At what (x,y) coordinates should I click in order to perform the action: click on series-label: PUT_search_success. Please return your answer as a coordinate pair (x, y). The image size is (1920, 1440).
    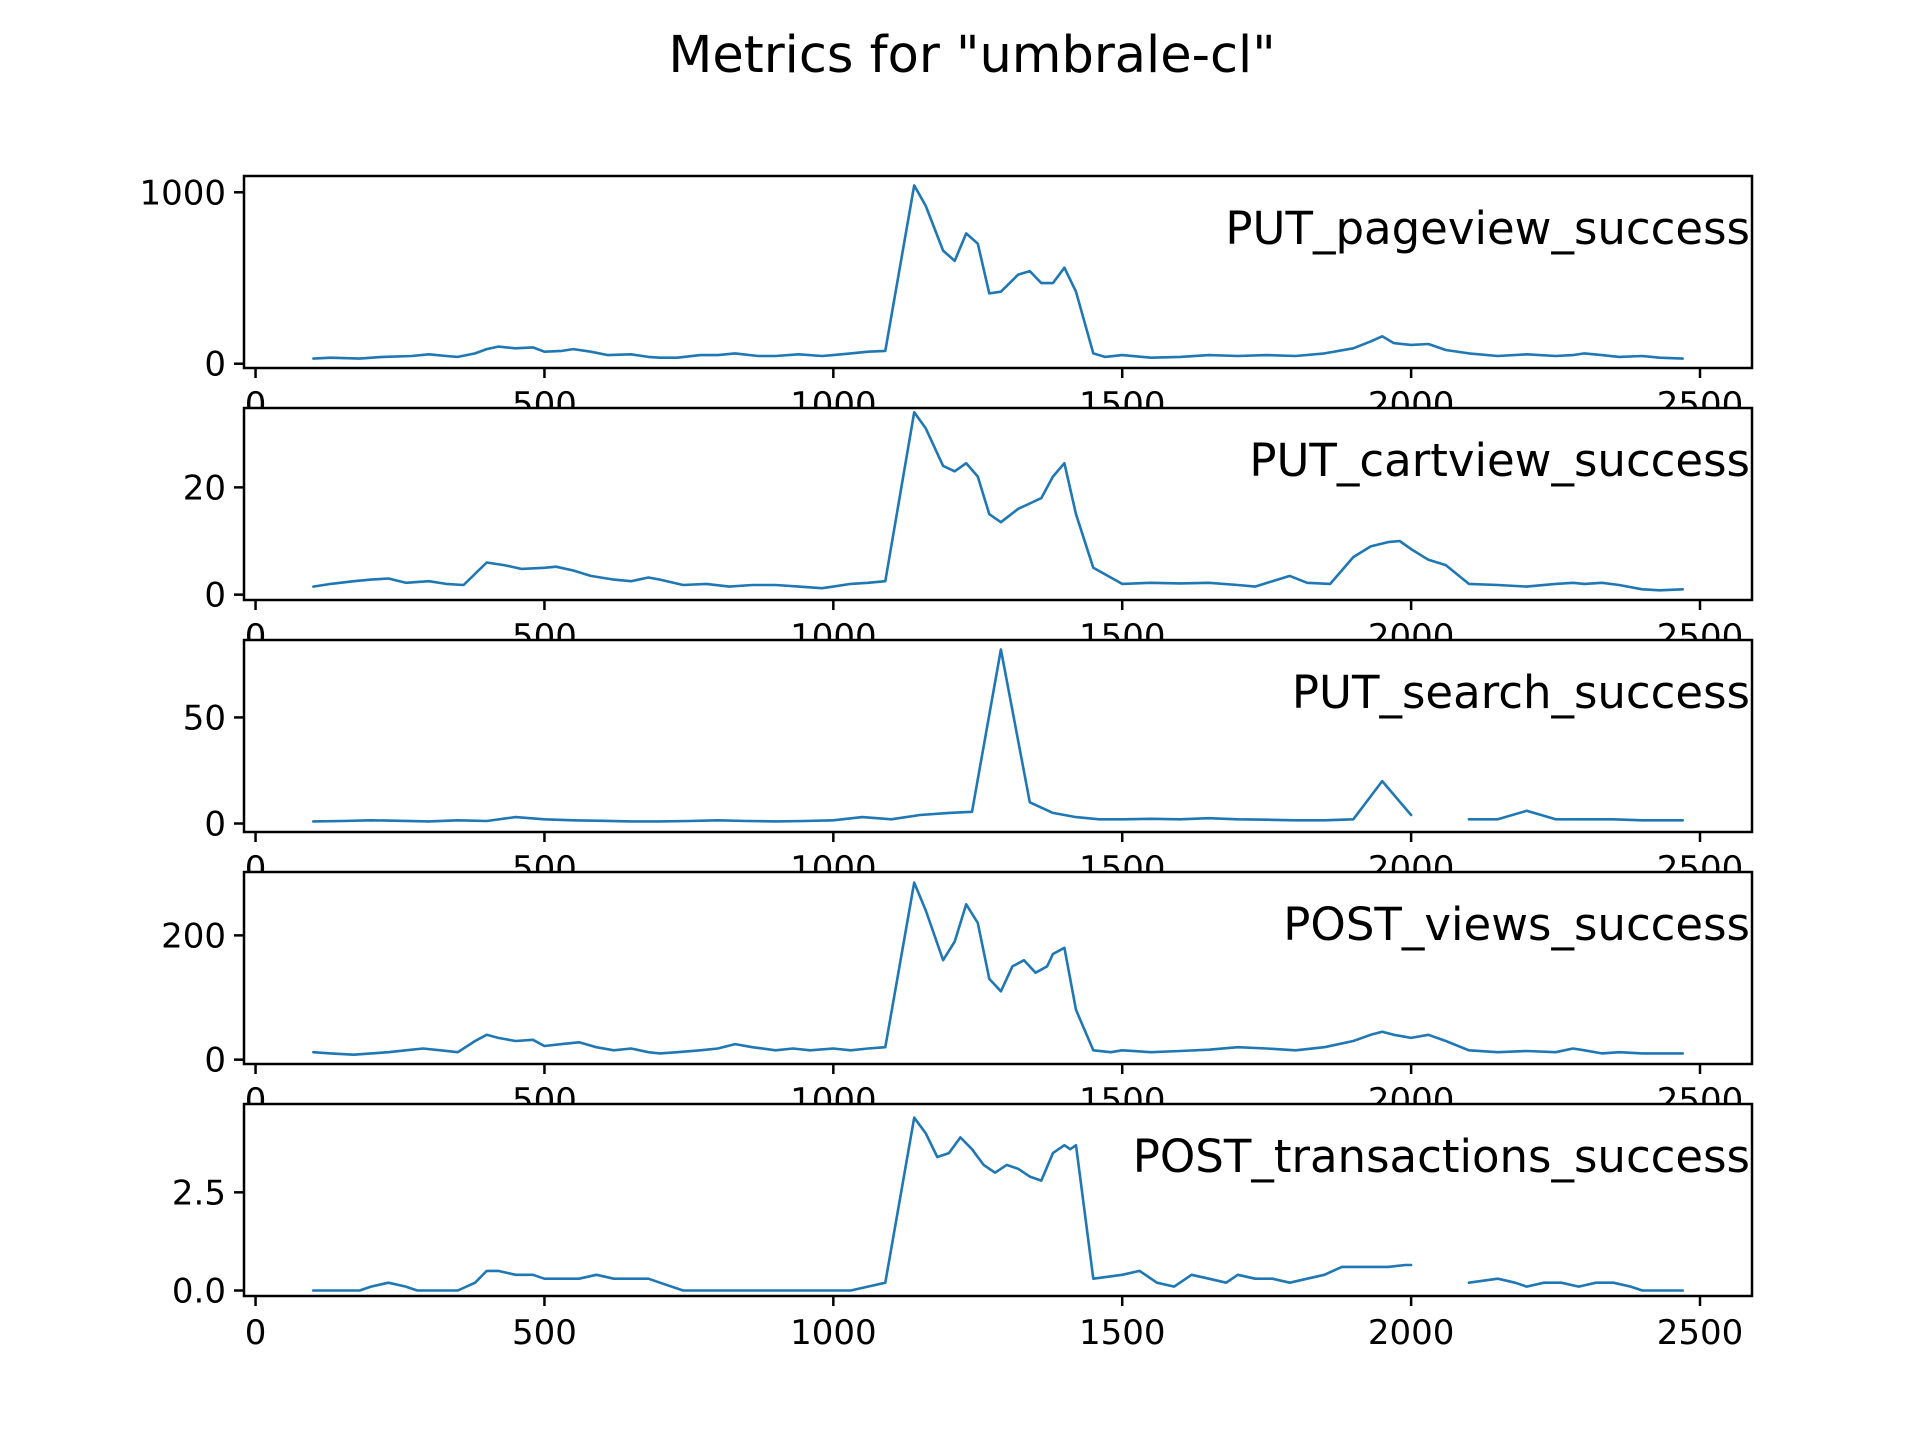
    Looking at the image, I should click on (1521, 692).